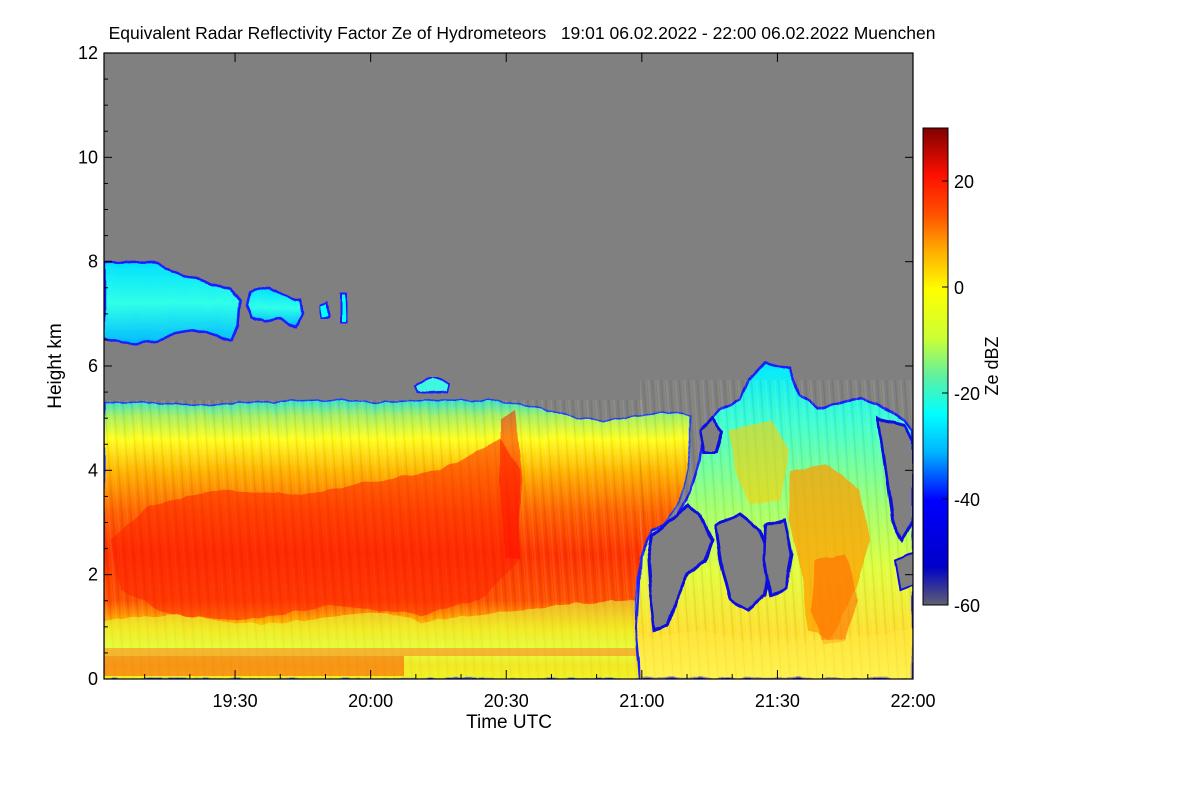 The height and width of the screenshot is (805, 1200). I want to click on colorbar-tick-label: 20, so click(964, 182).